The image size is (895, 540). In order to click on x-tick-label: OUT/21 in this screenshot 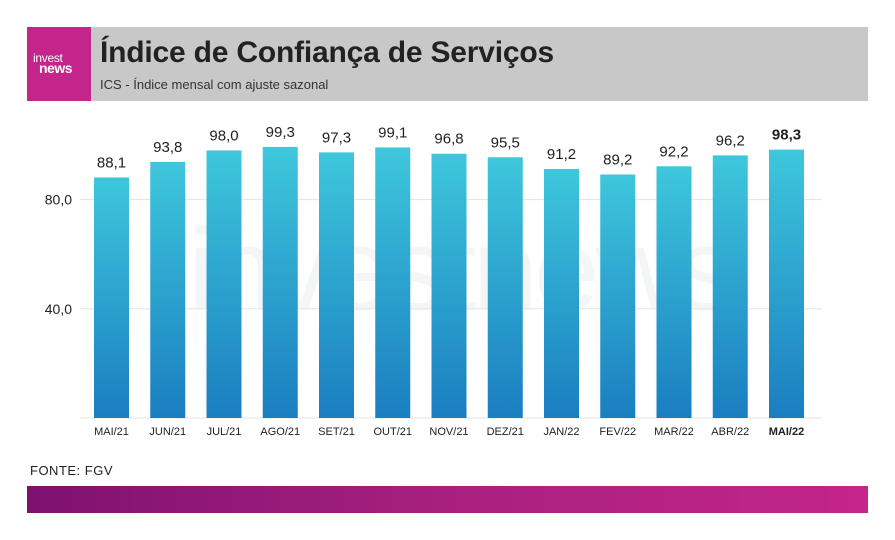, I will do `click(392, 432)`.